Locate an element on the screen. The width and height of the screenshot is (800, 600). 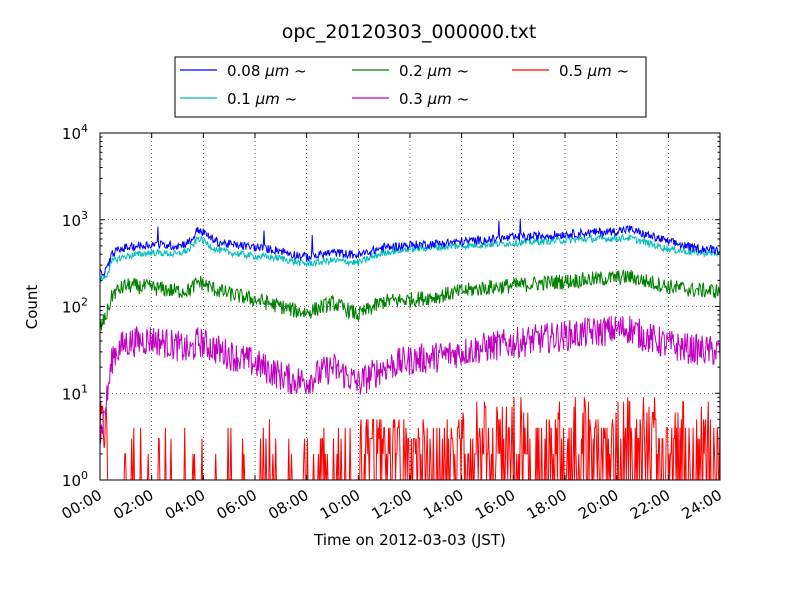
legend-label-0.3: 0.3 μm ~ is located at coordinates (434, 99).